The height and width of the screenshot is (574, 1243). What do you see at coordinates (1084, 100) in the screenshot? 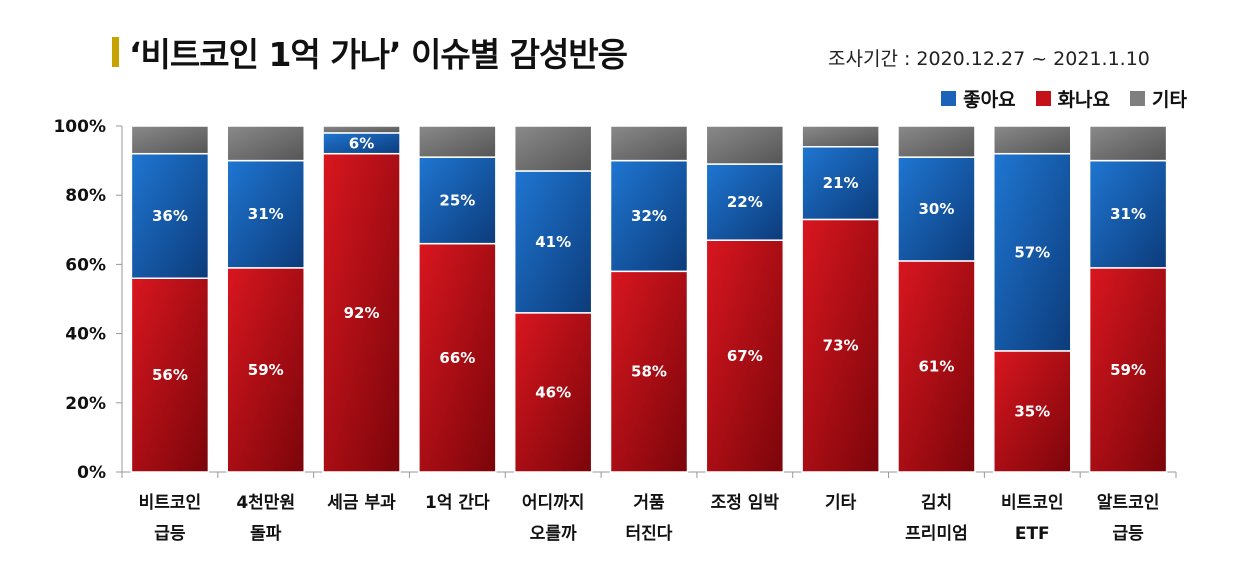
I see `legend-label-bad: 화나요` at bounding box center [1084, 100].